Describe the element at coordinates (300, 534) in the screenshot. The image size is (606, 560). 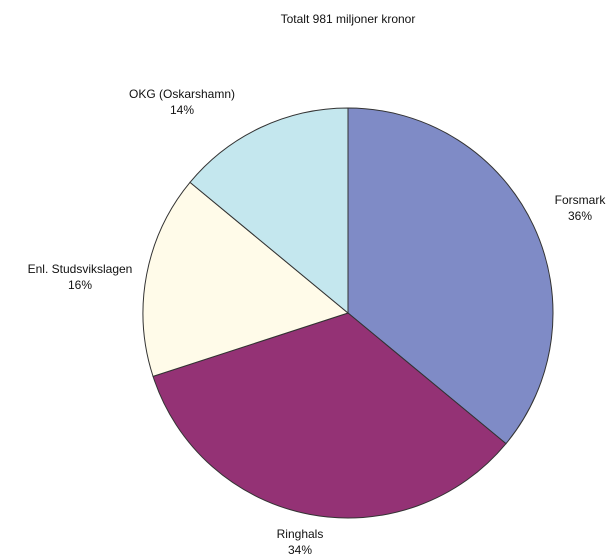
I see `slice-label: Ringhals` at that location.